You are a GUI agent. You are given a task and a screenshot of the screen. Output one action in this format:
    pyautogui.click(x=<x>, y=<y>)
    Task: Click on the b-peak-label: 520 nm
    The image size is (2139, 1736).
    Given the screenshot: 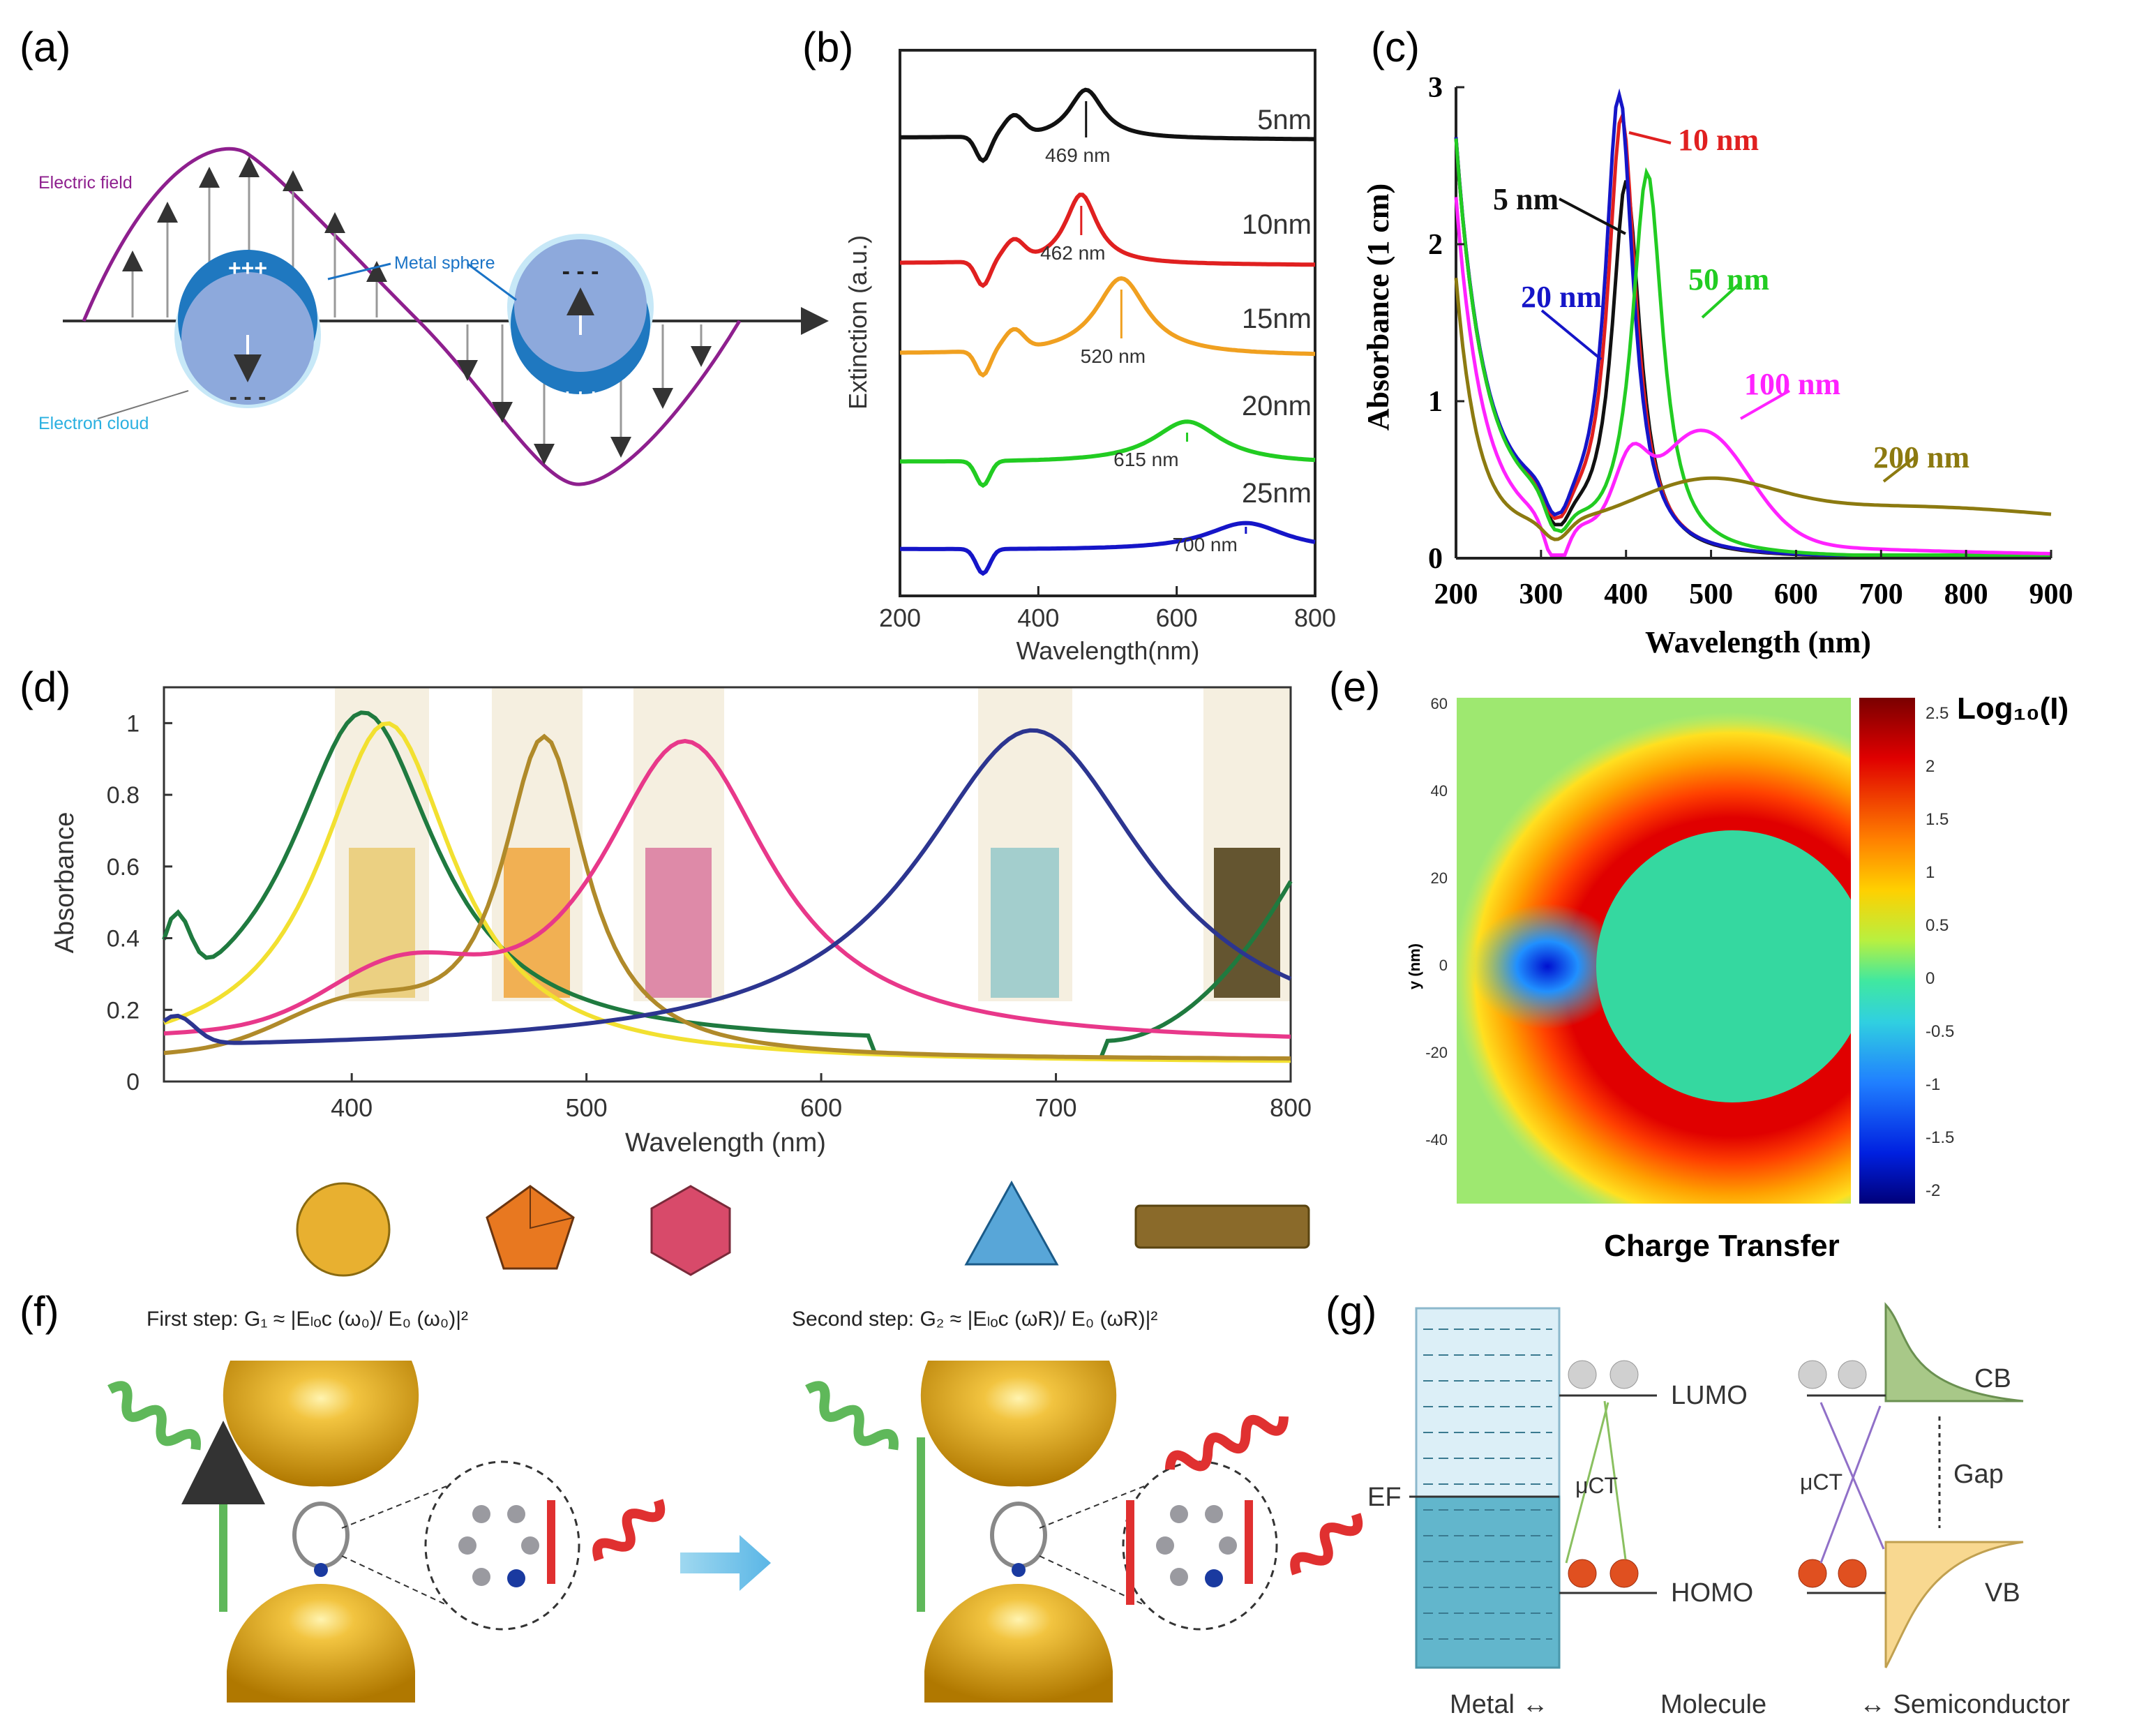 What is the action you would take?
    pyautogui.click(x=1113, y=356)
    